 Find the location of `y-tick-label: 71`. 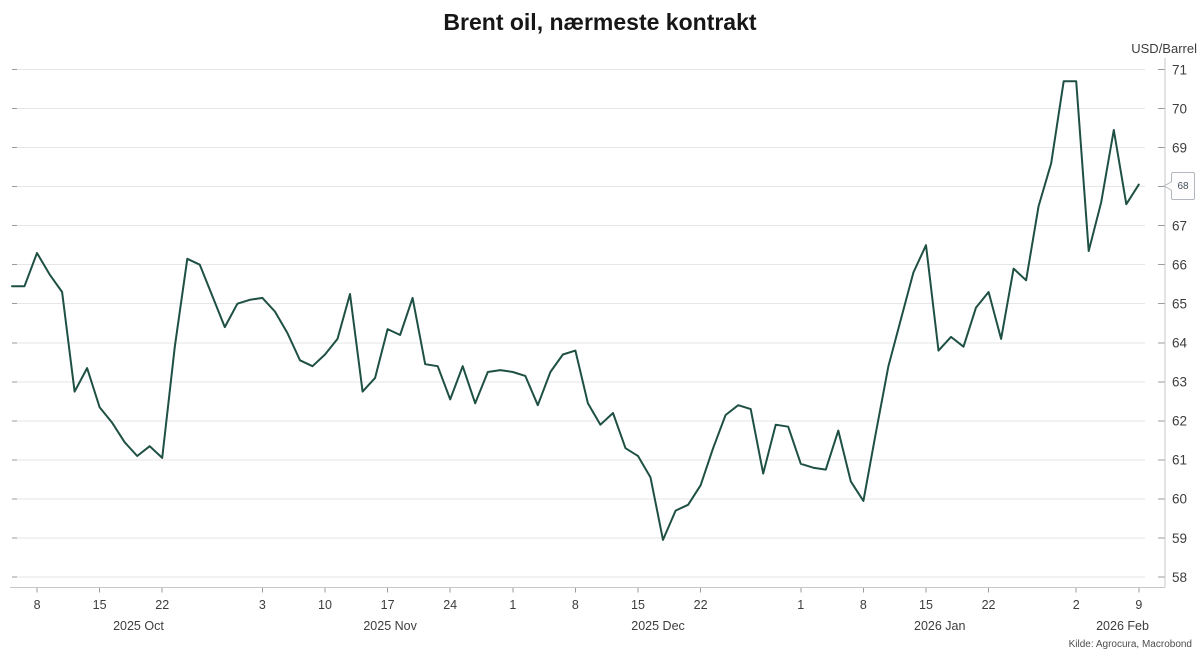

y-tick-label: 71 is located at coordinates (1179, 69).